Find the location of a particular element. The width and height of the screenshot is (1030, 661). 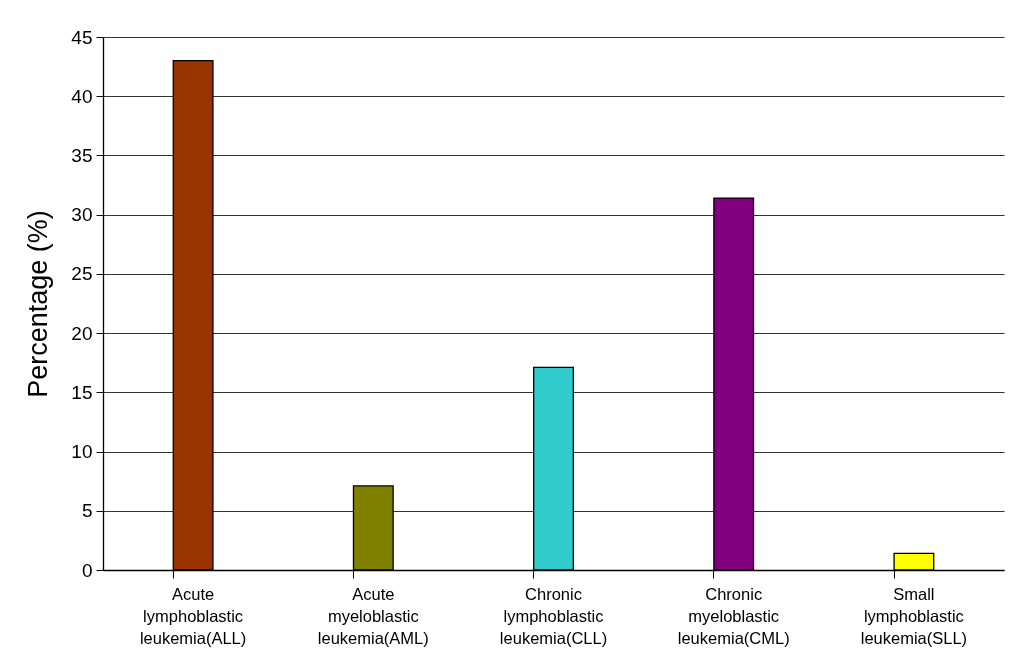

x-tick-label: Acute myeloblastic leukemia(AML) is located at coordinates (373, 615).